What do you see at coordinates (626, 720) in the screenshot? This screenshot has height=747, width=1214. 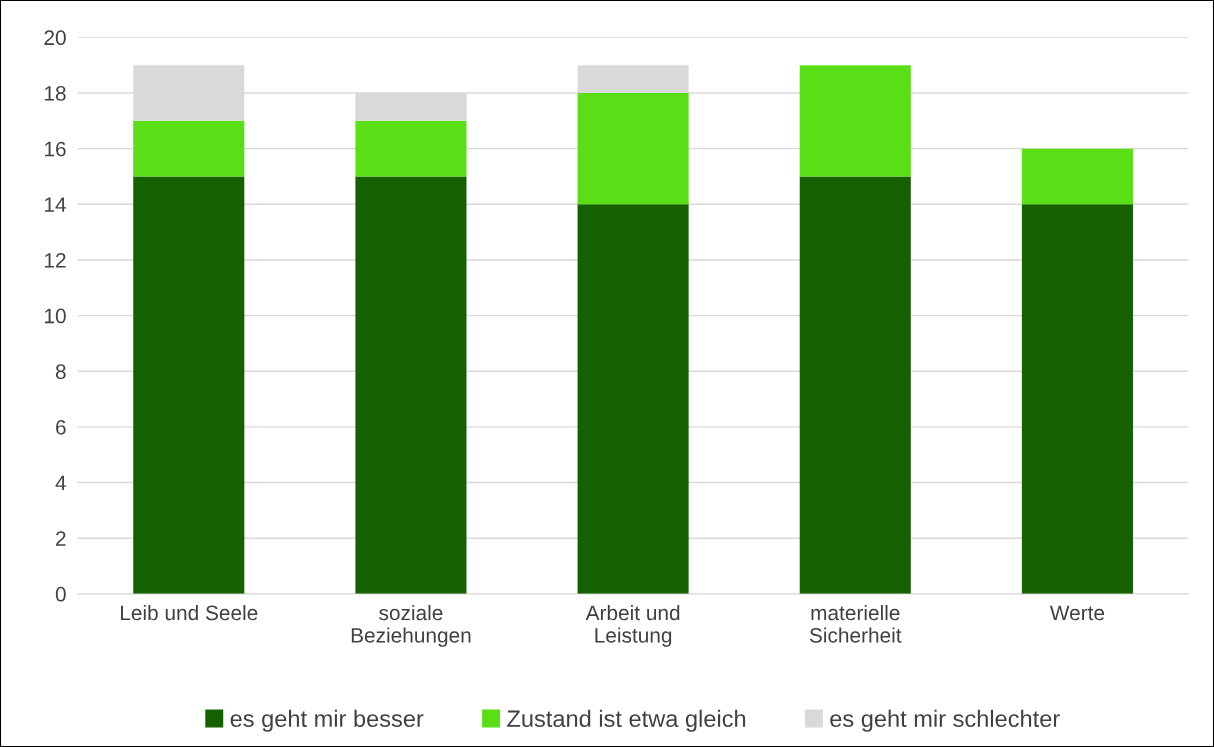 I see `legend-label: Zustand ist etwa gleich` at bounding box center [626, 720].